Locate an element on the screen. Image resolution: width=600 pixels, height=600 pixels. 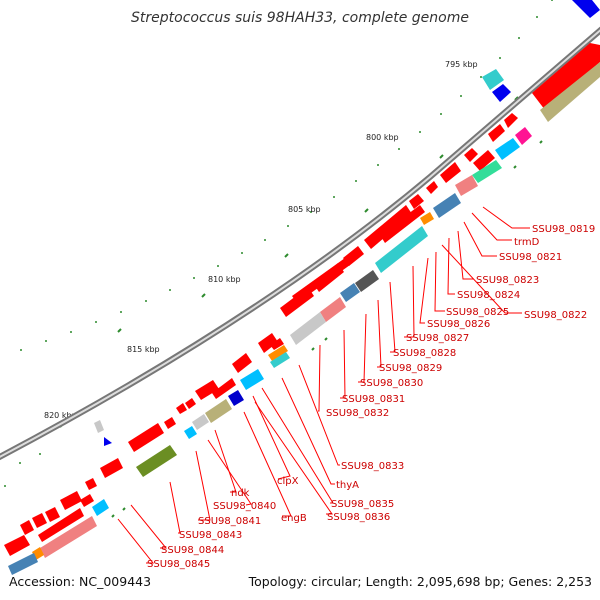
scale-label: 795 kbp is located at coordinates (461, 64).